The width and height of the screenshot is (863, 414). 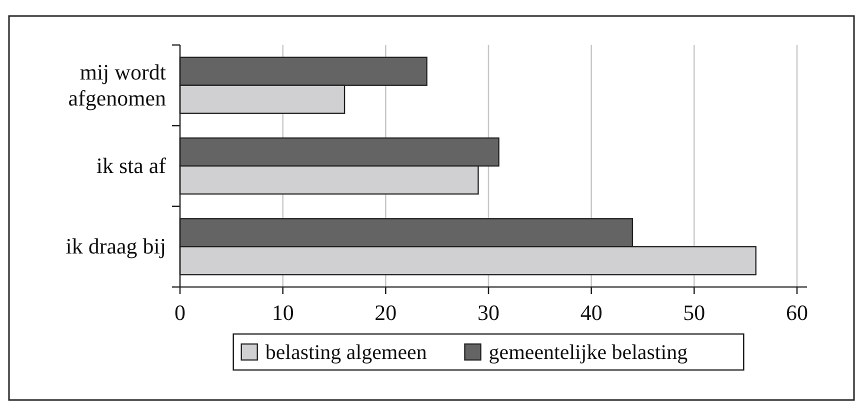 What do you see at coordinates (117, 84) in the screenshot?
I see `y-tick-label: mij wordt afgenomen` at bounding box center [117, 84].